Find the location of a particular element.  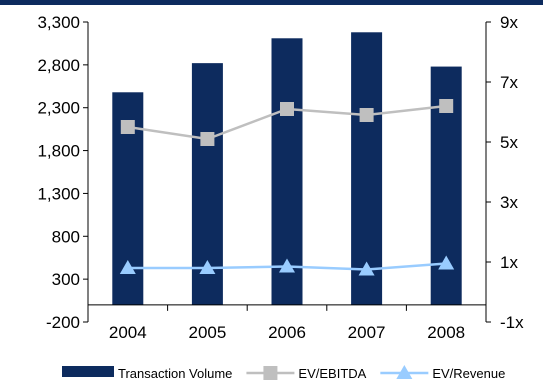

legend-label-ev-ebitda: EV/EBITDA is located at coordinates (332, 373).